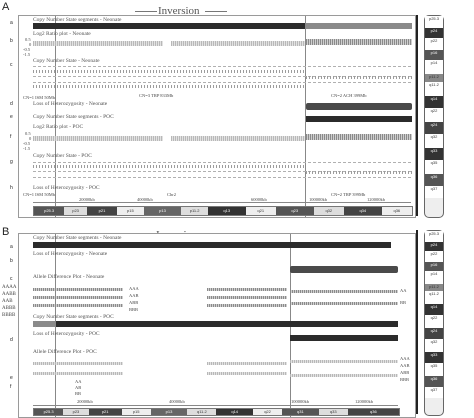  What do you see at coordinates (11, 41) in the screenshot?
I see `row-letter-b: b` at bounding box center [11, 41].